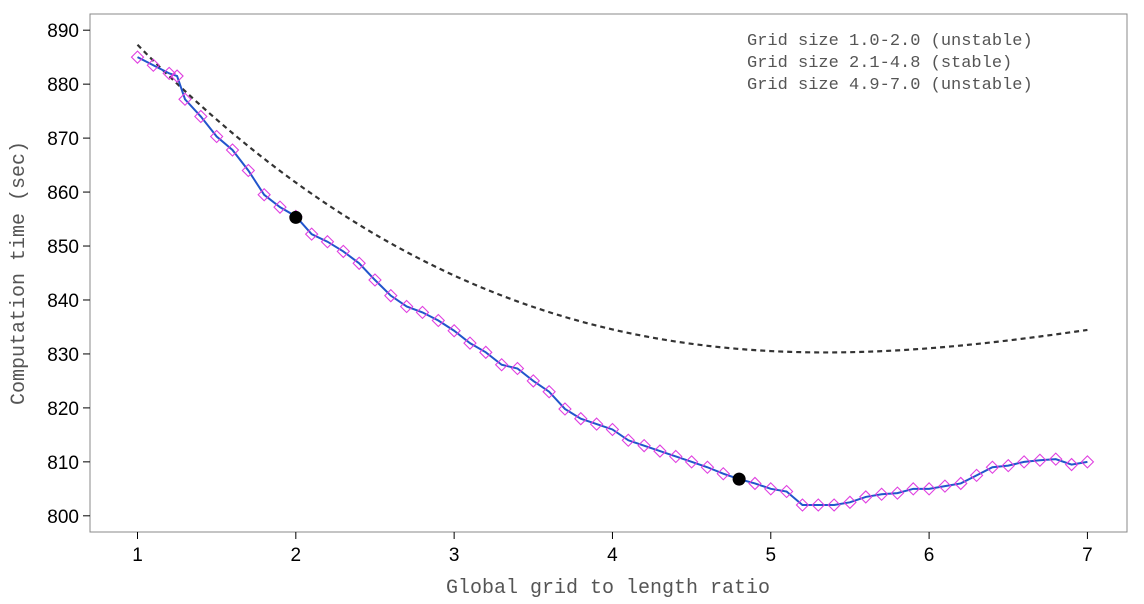 The image size is (1144, 604). What do you see at coordinates (296, 555) in the screenshot?
I see `x-tick-label: 2` at bounding box center [296, 555].